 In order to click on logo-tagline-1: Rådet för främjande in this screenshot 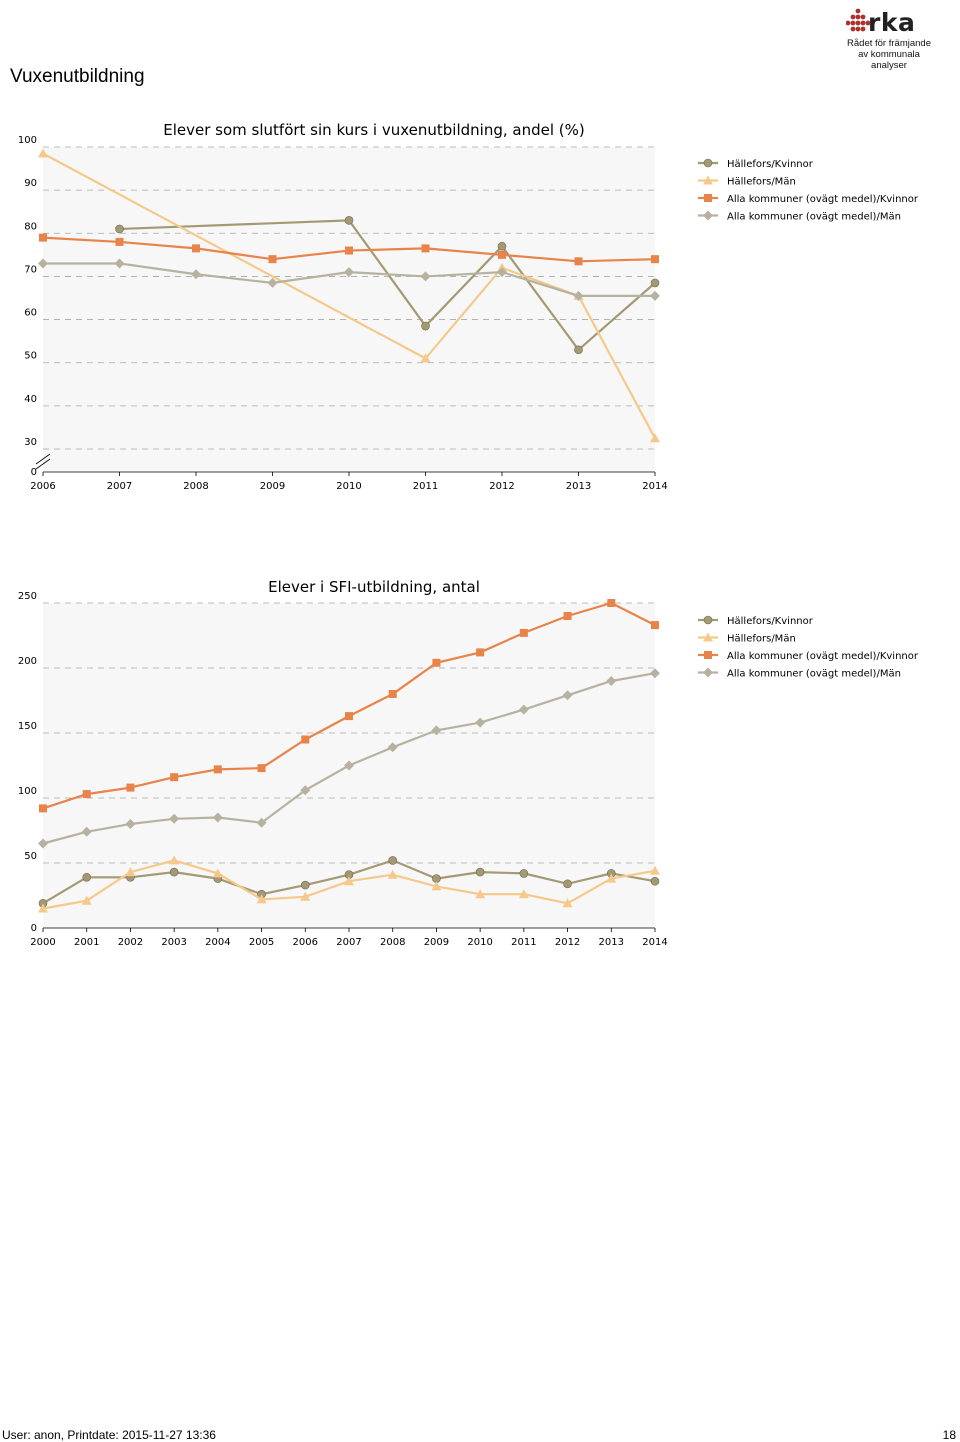, I will do `click(889, 43)`.